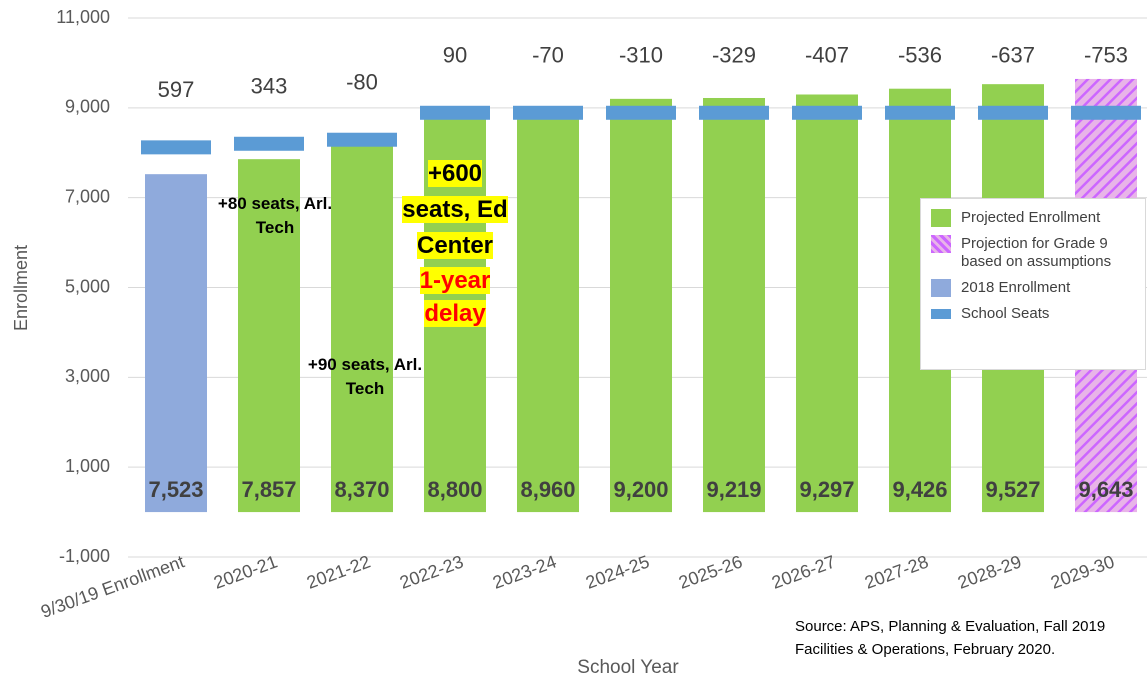  Describe the element at coordinates (269, 86) in the screenshot. I see `seat-balance-label: 343` at that location.